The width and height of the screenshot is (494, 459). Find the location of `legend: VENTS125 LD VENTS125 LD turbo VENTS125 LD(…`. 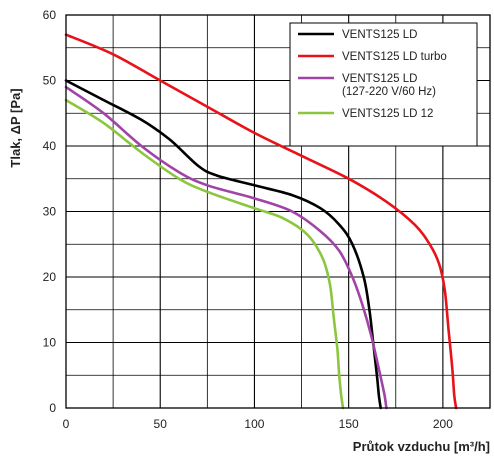

legend: VENTS125 LD VENTS125 LD turbo VENTS125 LD(… is located at coordinates (383, 84).